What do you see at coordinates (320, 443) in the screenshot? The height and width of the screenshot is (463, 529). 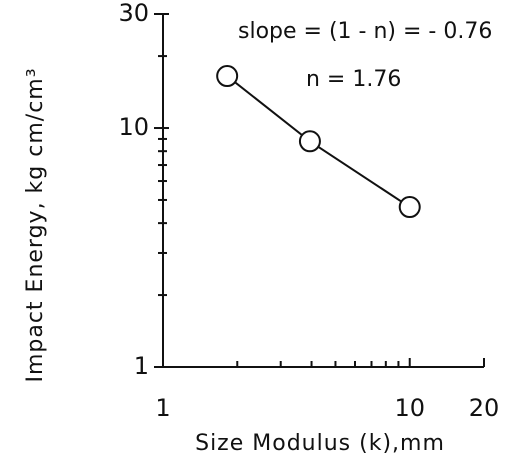 I see `x-axis-label: Size Modulus (k),mm` at bounding box center [320, 443].